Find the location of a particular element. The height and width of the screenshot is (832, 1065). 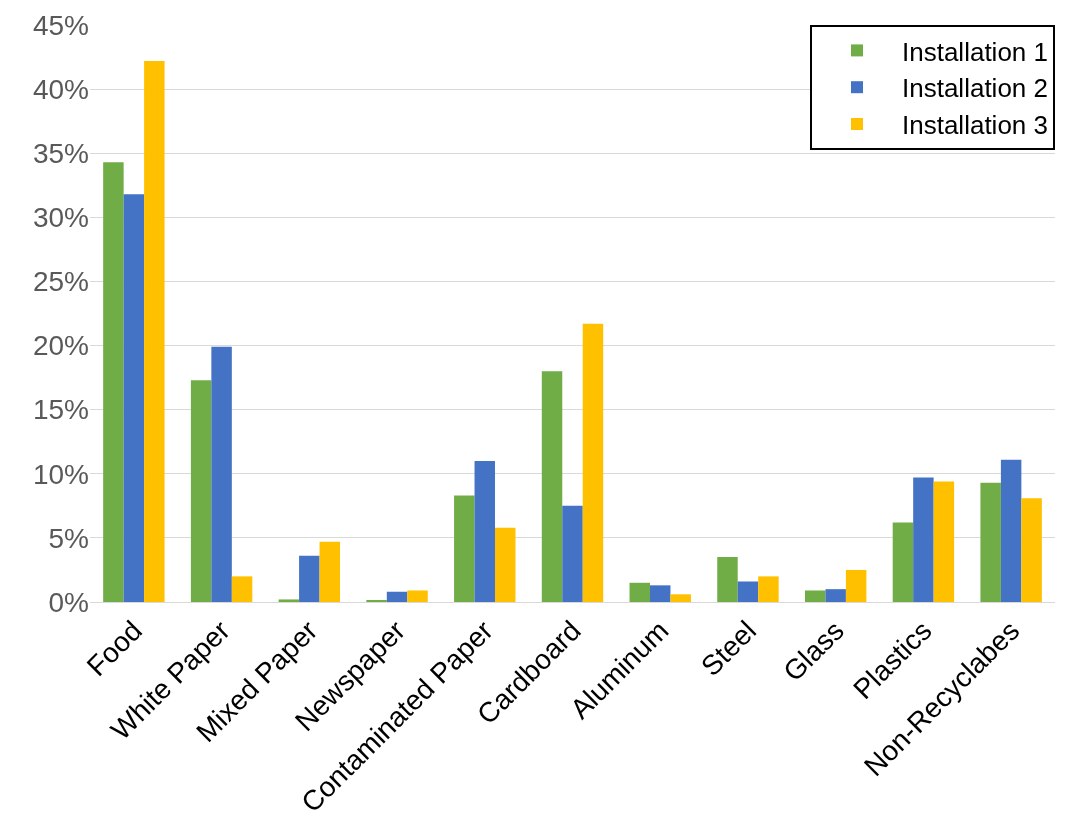

y-tick-label: 0% is located at coordinates (68, 602).